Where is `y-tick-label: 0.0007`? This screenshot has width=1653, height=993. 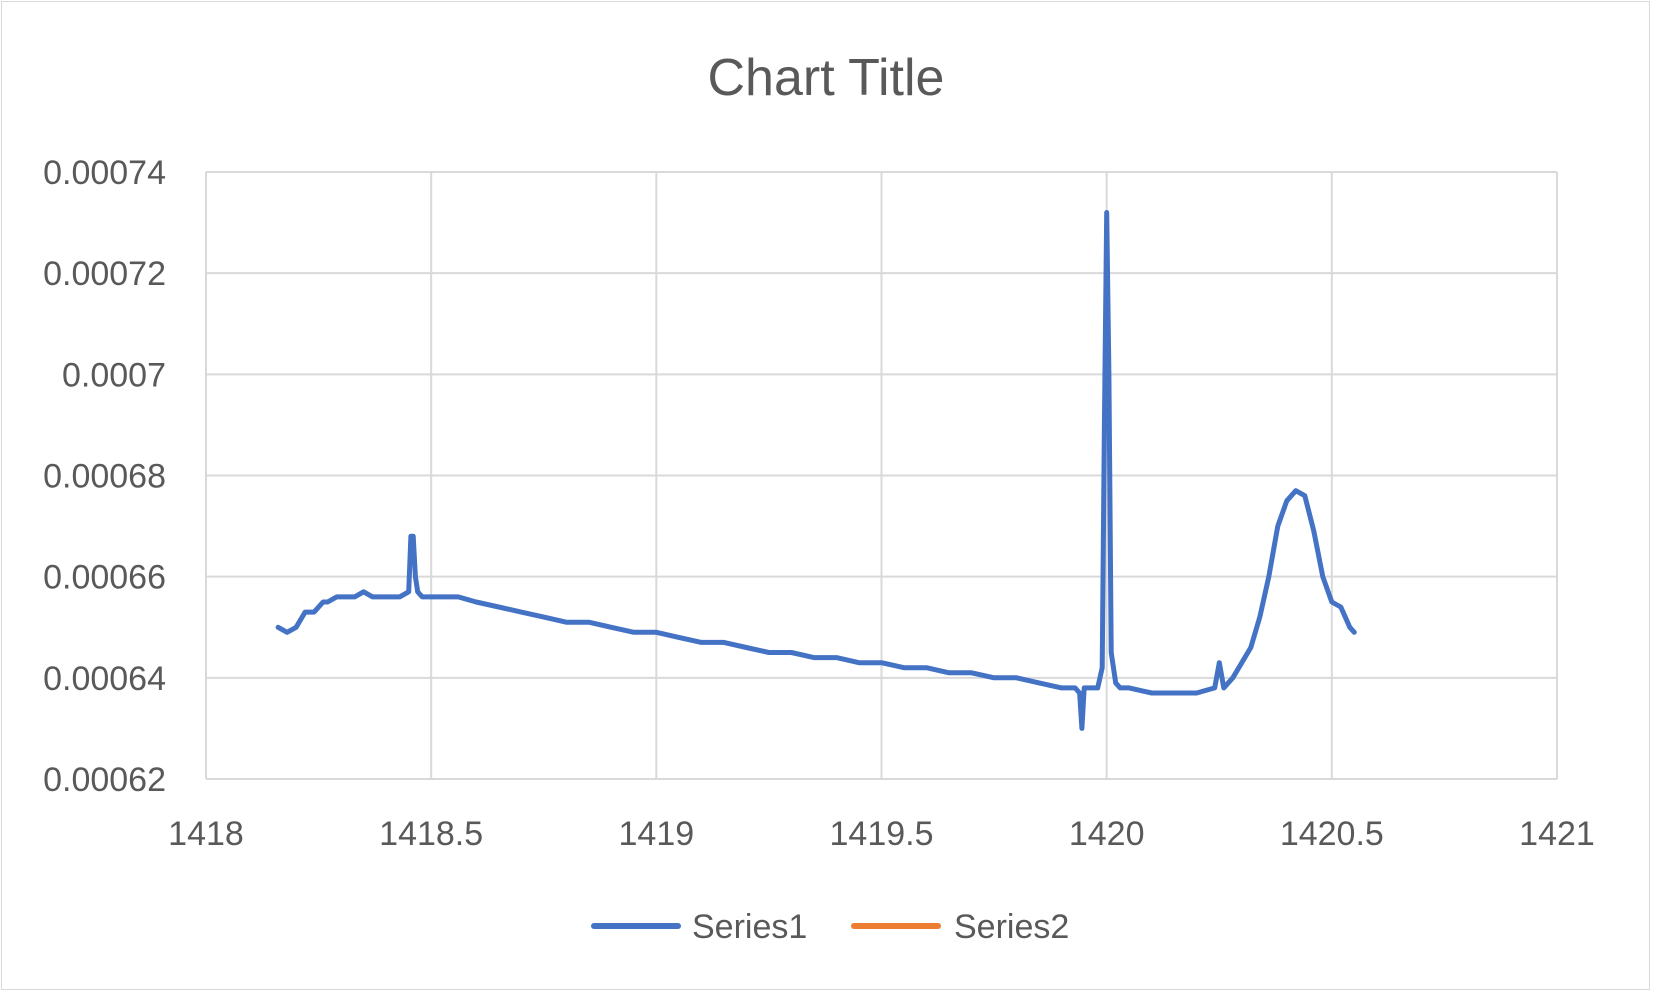 y-tick-label: 0.0007 is located at coordinates (114, 375).